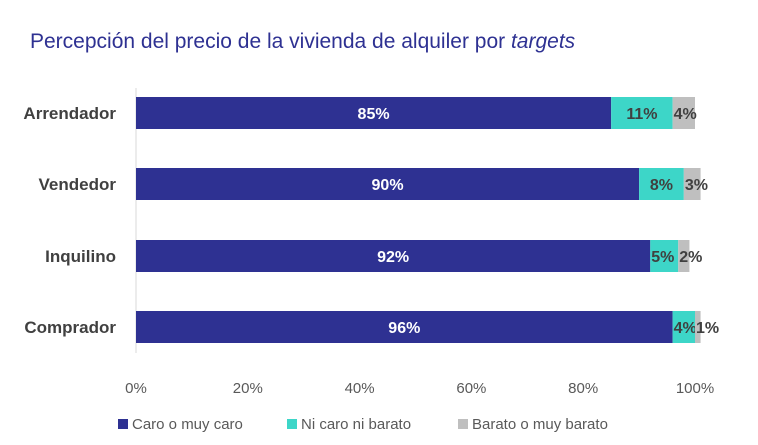 This screenshot has height=445, width=758. What do you see at coordinates (583, 388) in the screenshot?
I see `x-tick-label: 80%` at bounding box center [583, 388].